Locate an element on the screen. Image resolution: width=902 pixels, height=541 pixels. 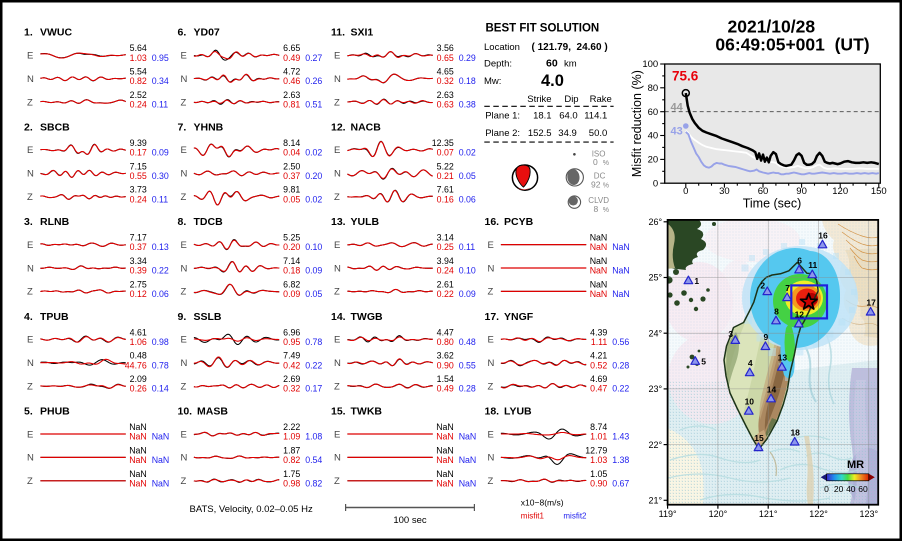
svg-text: 0.39 is located at coordinates (138, 271).